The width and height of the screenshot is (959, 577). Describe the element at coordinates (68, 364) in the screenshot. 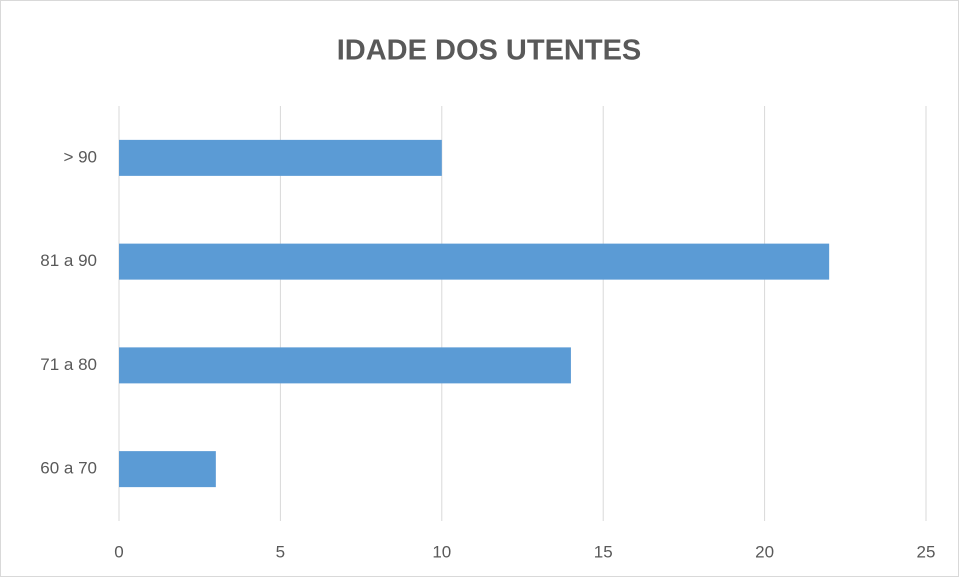

I see `y-tick-label: 71 a 80` at that location.